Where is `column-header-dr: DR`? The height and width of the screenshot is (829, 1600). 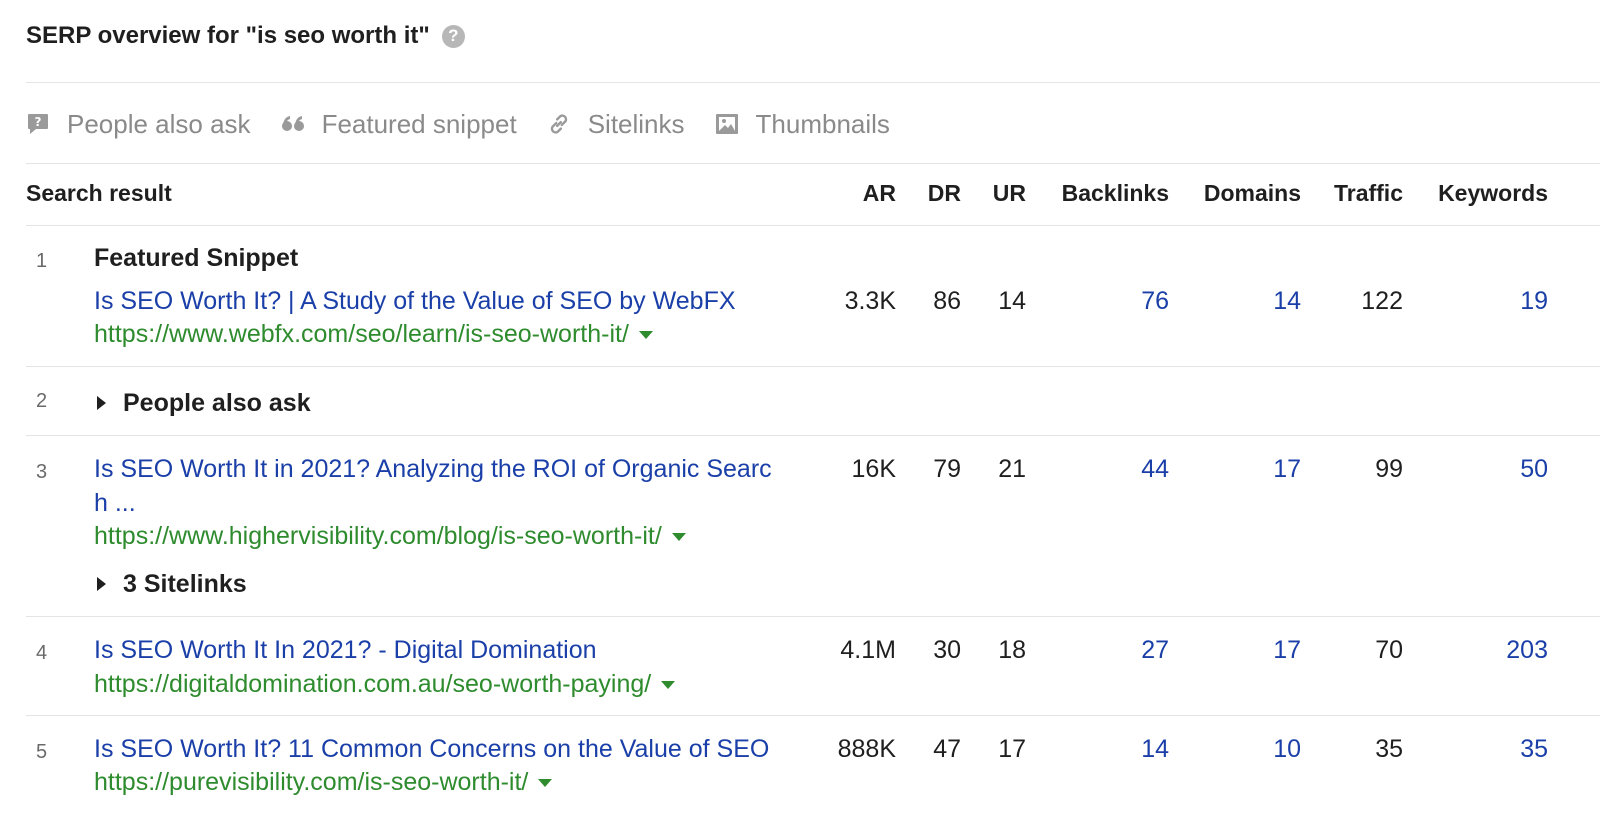
column-header-dr: DR is located at coordinates (944, 193).